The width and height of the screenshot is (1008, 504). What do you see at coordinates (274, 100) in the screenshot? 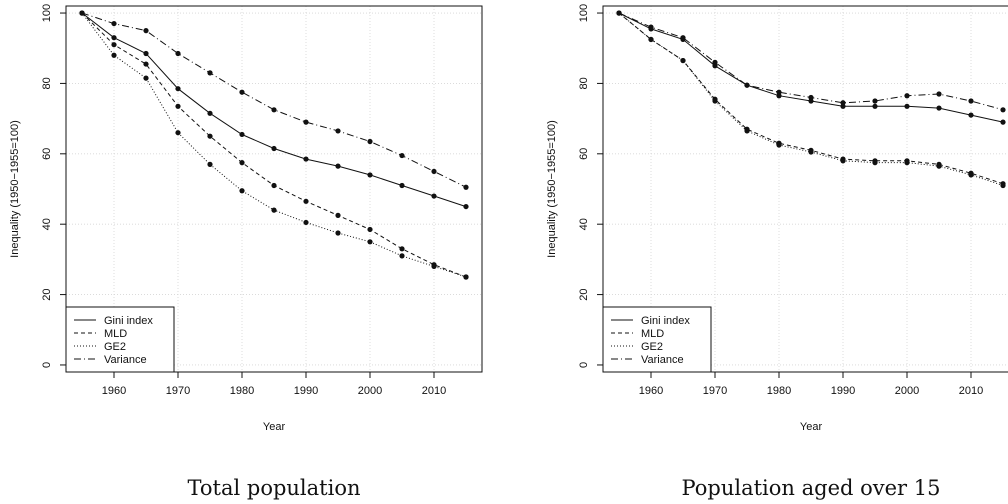
I see `series-line` at bounding box center [274, 100].